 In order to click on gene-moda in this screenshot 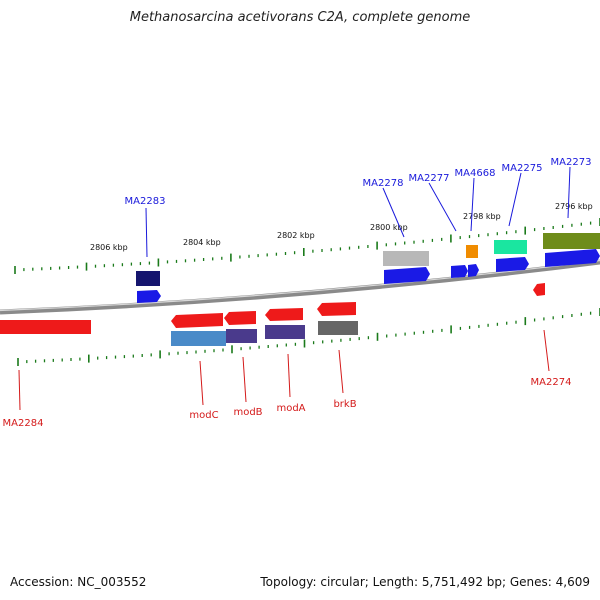, I will do `click(284, 314)`.